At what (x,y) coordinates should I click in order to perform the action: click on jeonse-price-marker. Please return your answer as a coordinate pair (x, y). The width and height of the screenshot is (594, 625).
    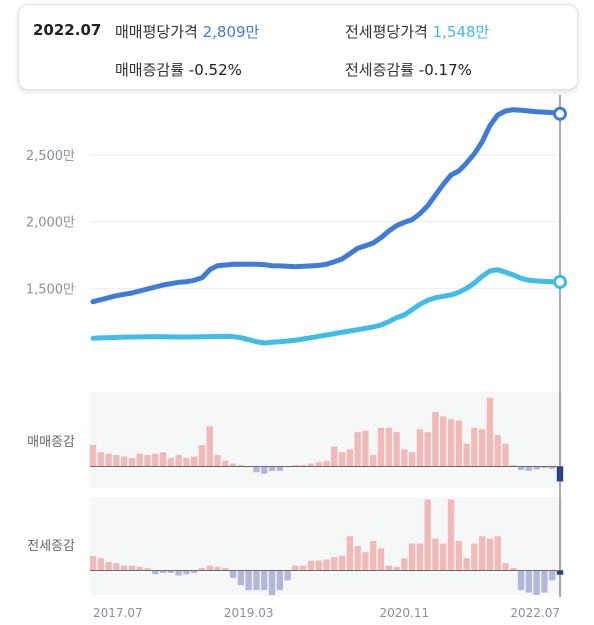
    Looking at the image, I should click on (560, 281).